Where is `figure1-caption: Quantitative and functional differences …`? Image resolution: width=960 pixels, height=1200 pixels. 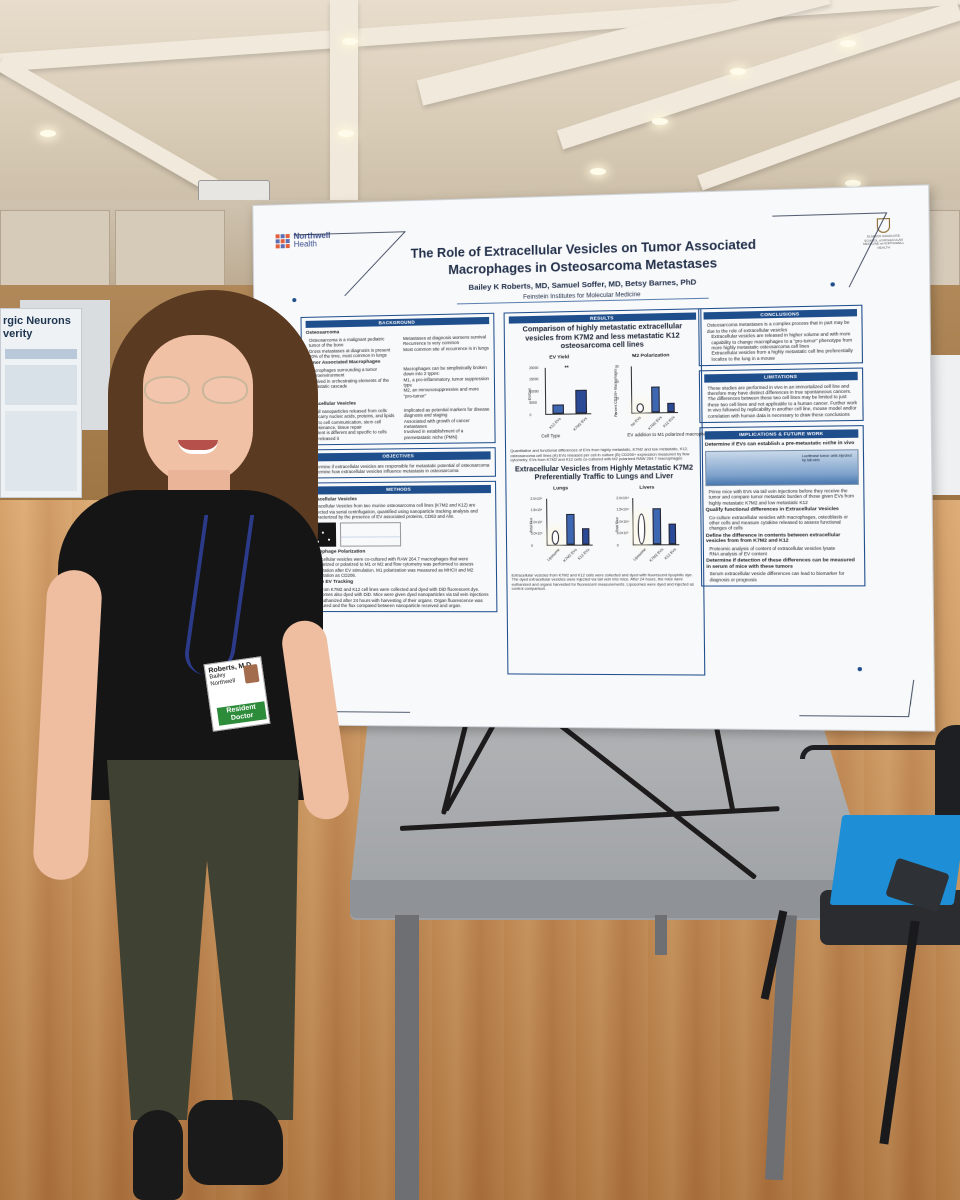 figure1-caption: Quantitative and functional differences … is located at coordinates (603, 455).